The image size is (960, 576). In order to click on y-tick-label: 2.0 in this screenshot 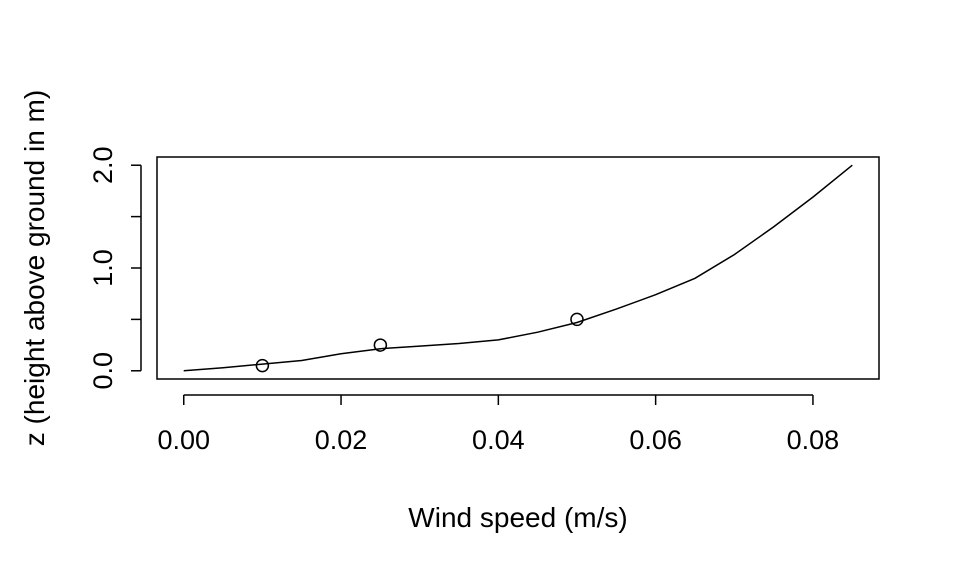, I will do `click(103, 165)`.